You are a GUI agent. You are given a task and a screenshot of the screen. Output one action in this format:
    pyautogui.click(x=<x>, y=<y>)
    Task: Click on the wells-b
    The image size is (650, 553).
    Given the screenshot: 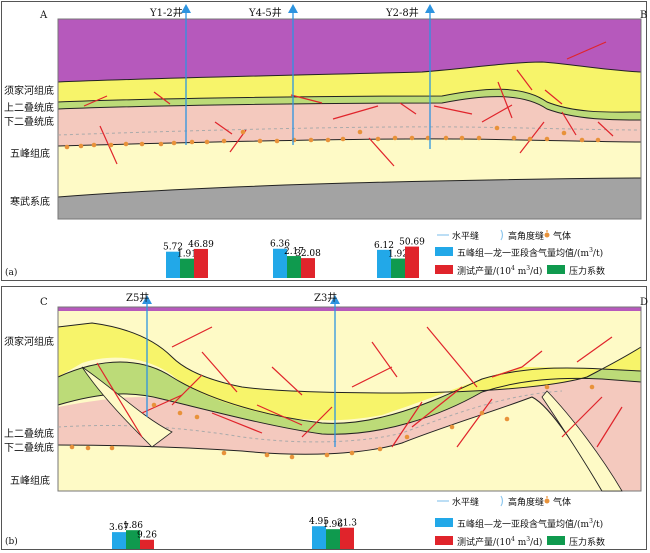 What is the action you would take?
    pyautogui.click(x=241, y=371)
    